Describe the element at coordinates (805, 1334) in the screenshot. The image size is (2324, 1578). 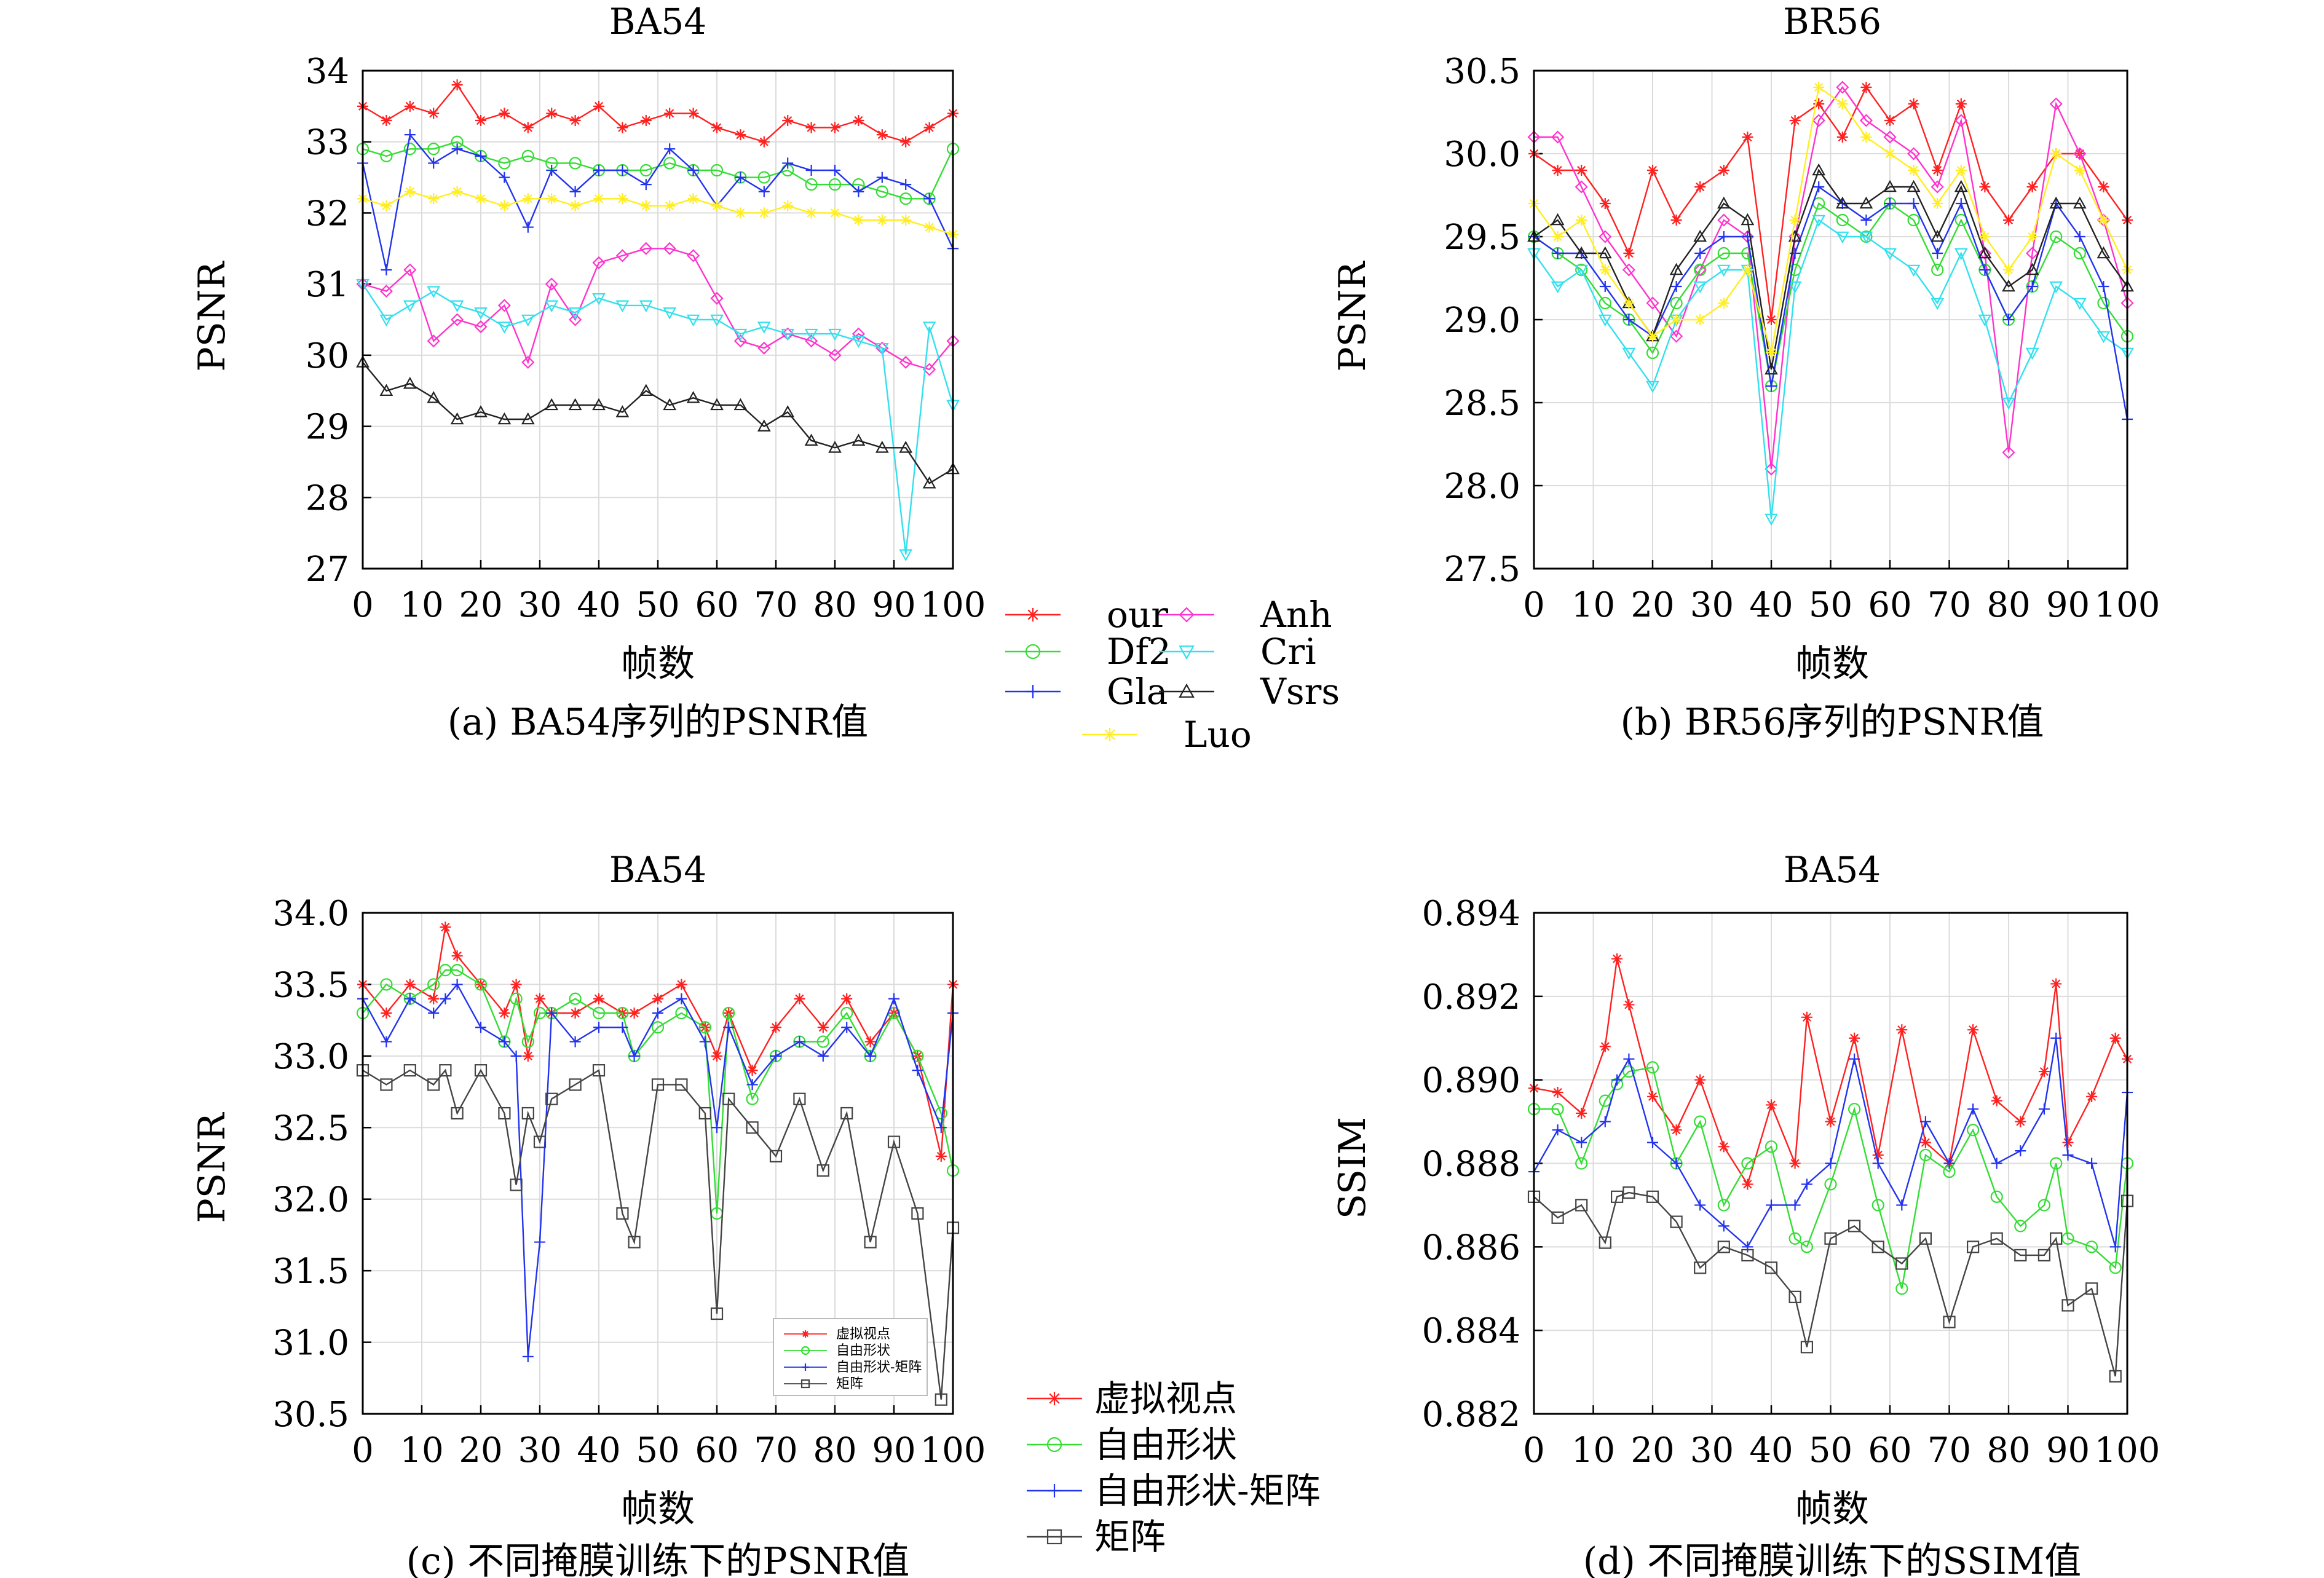
I see `legend-marker` at that location.